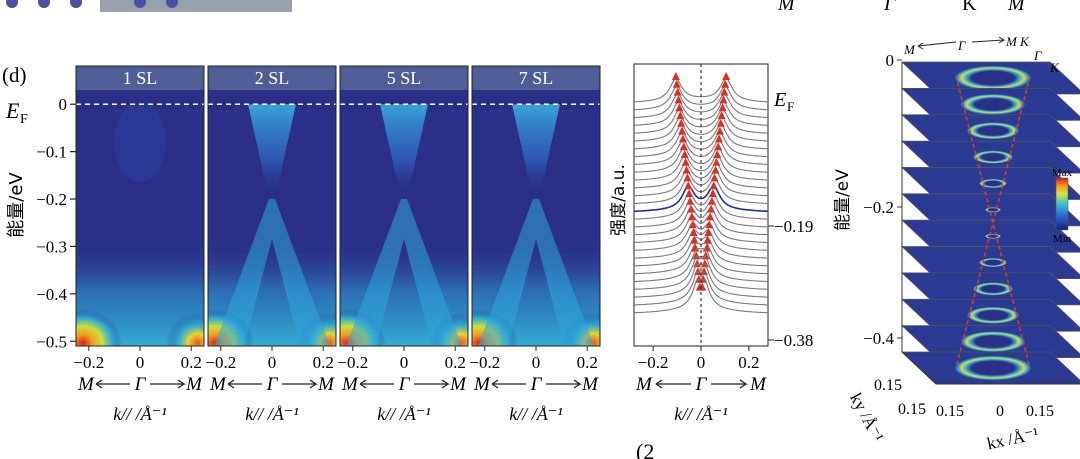 Image resolution: width=1080 pixels, height=459 pixels. I want to click on mdc-x-axis-label: k// /Å⁻¹, so click(700, 414).